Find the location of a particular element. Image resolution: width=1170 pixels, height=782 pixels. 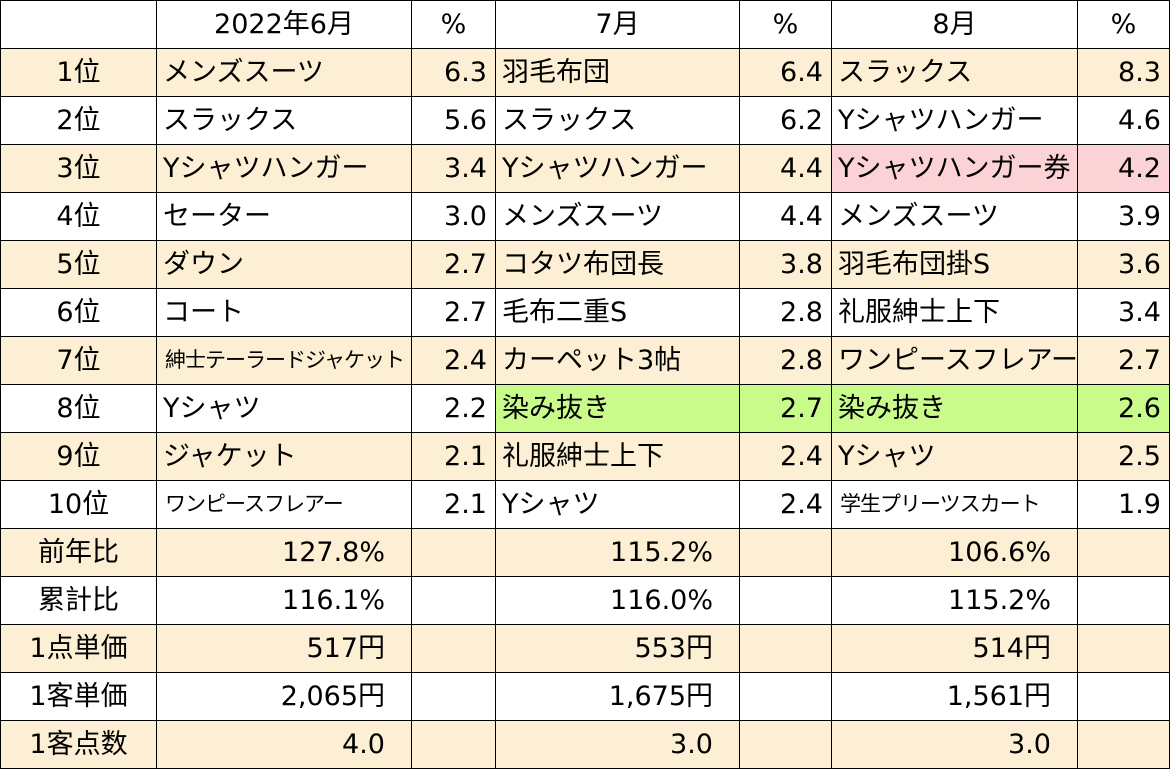

rank-label: 6位 is located at coordinates (78, 312).